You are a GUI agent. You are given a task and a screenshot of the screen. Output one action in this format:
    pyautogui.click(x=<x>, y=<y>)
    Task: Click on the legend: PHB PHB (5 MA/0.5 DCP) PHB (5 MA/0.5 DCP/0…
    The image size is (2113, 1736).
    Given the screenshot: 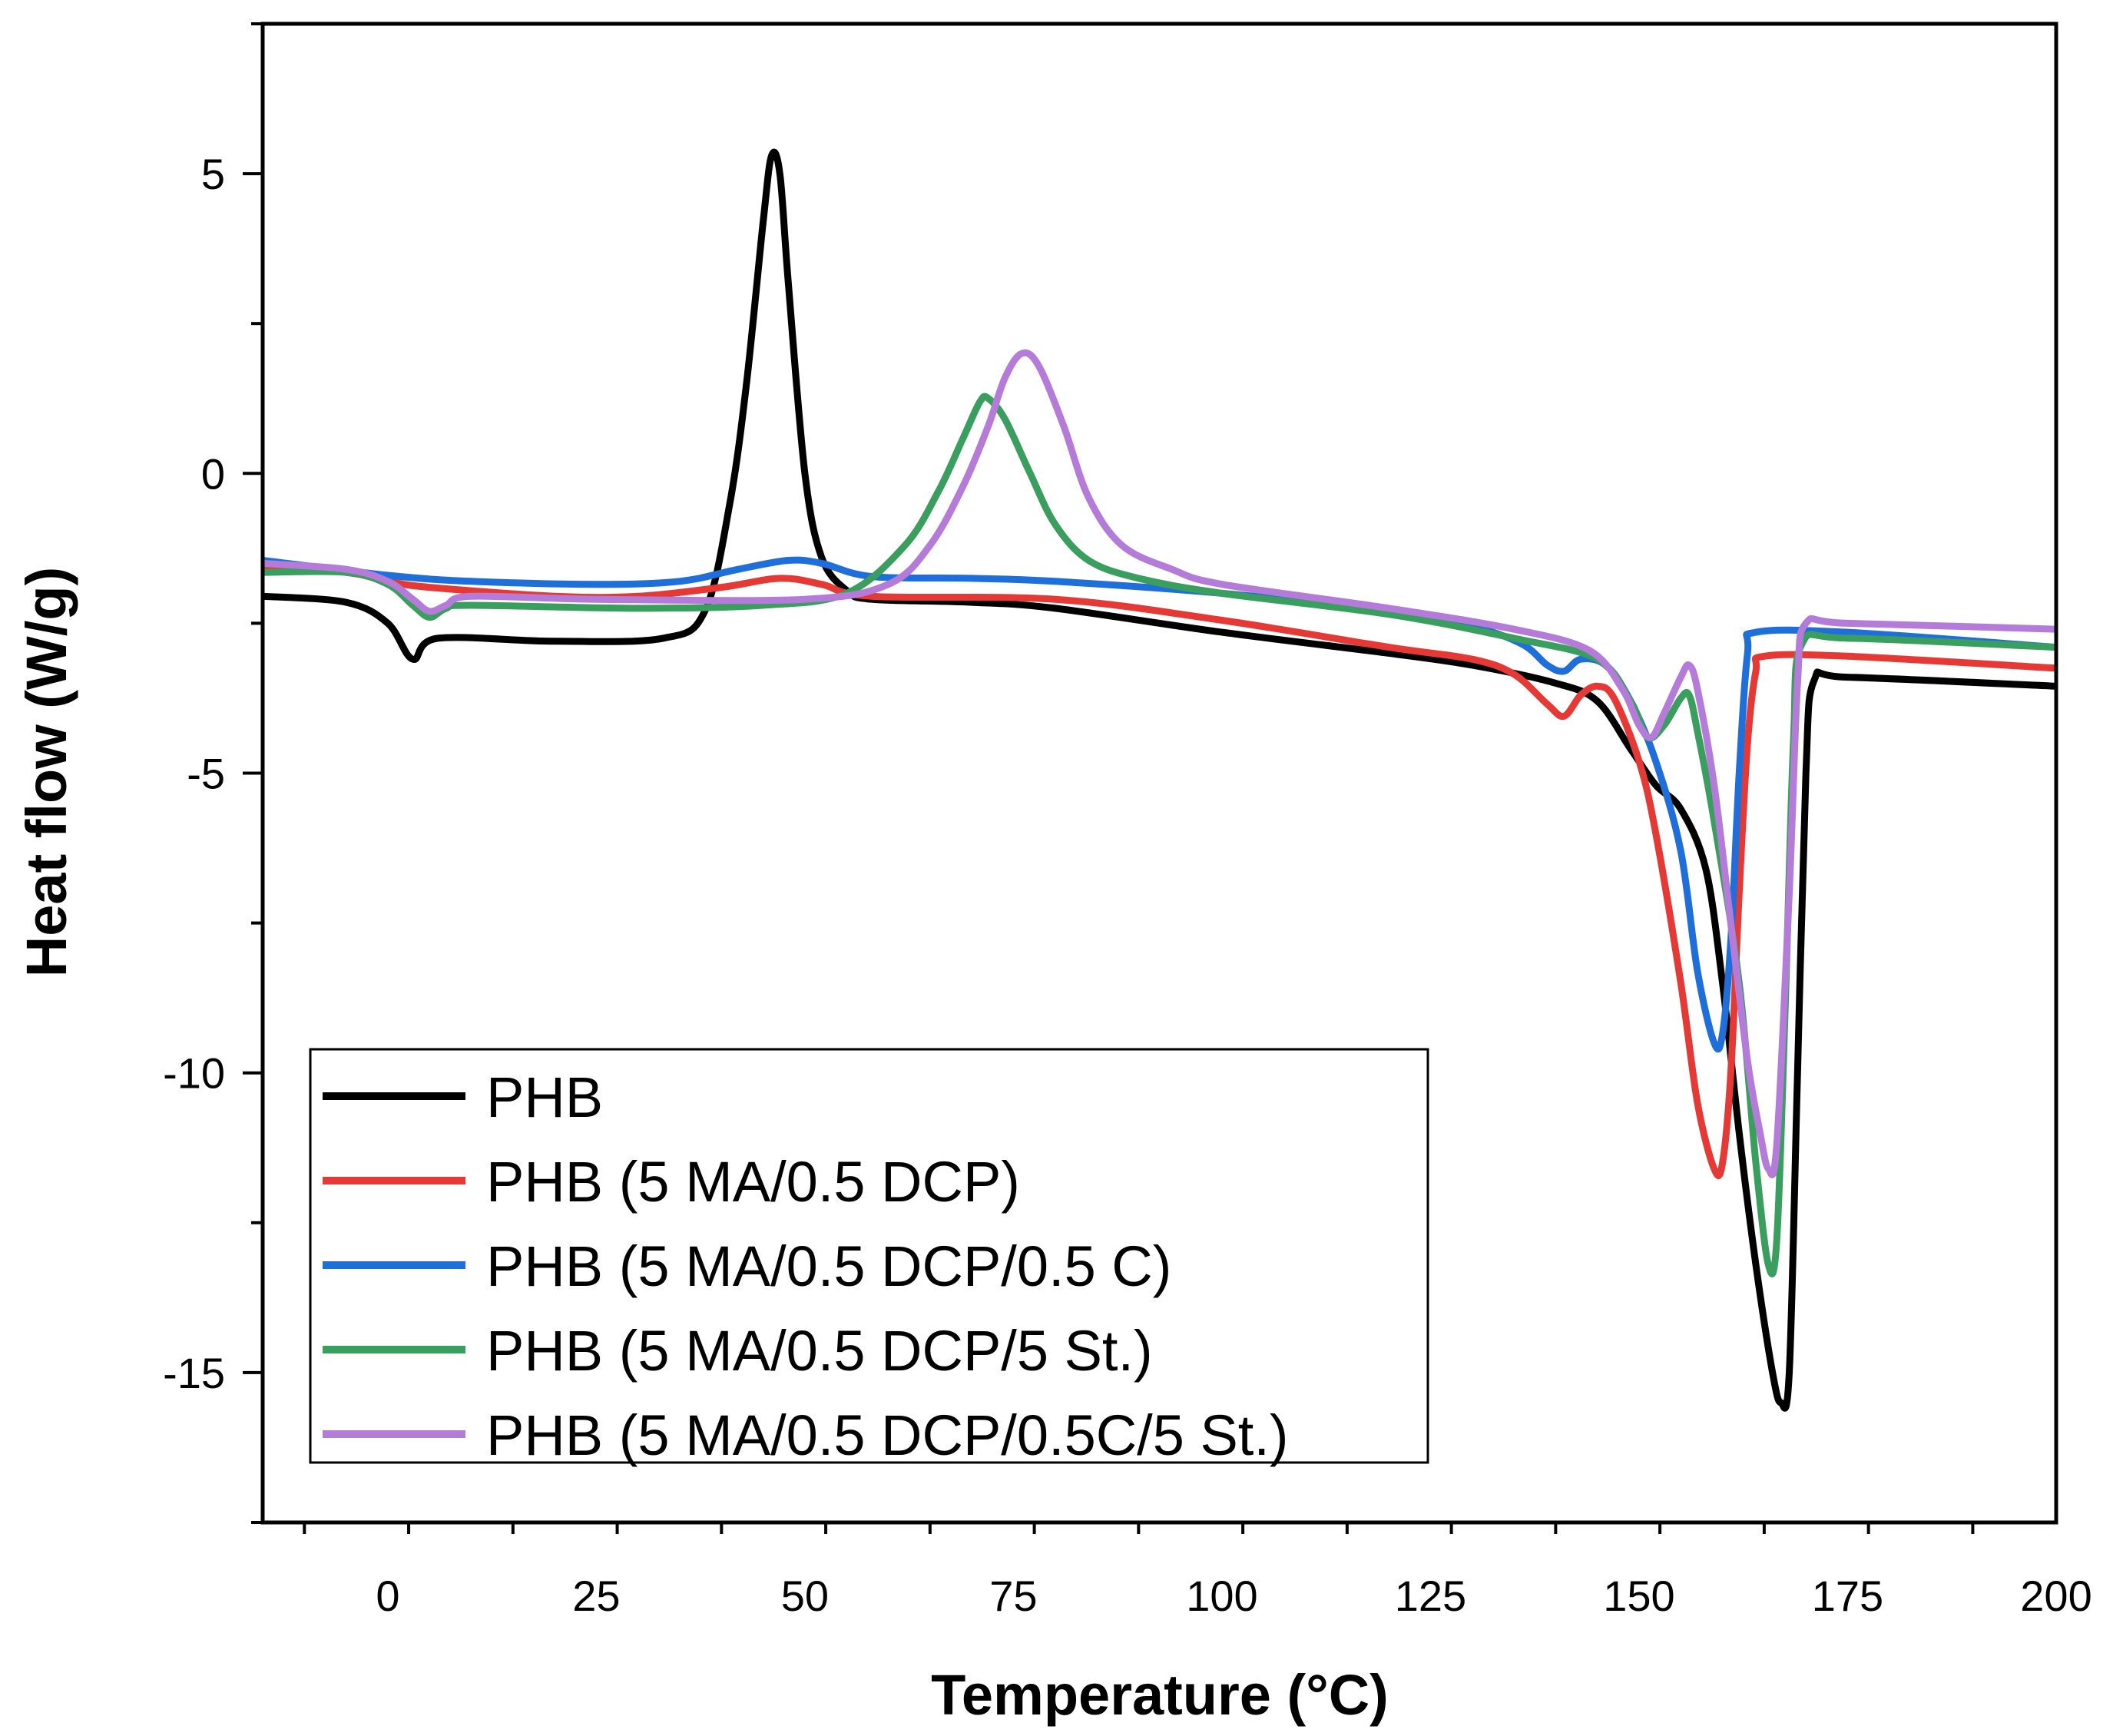 What is the action you would take?
    pyautogui.click(x=869, y=1258)
    